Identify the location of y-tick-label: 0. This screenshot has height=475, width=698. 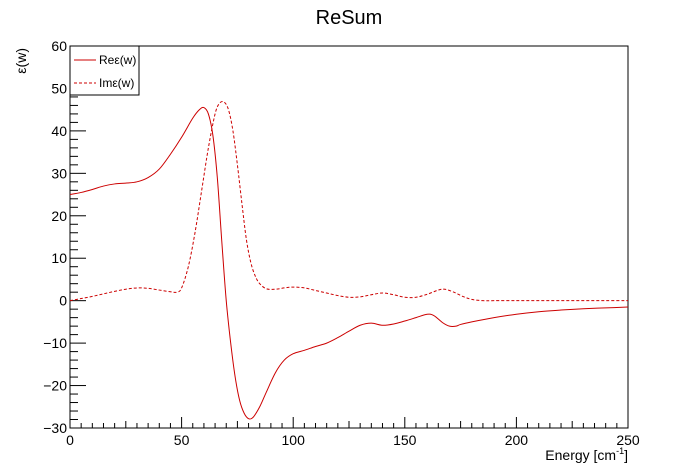
(63, 301).